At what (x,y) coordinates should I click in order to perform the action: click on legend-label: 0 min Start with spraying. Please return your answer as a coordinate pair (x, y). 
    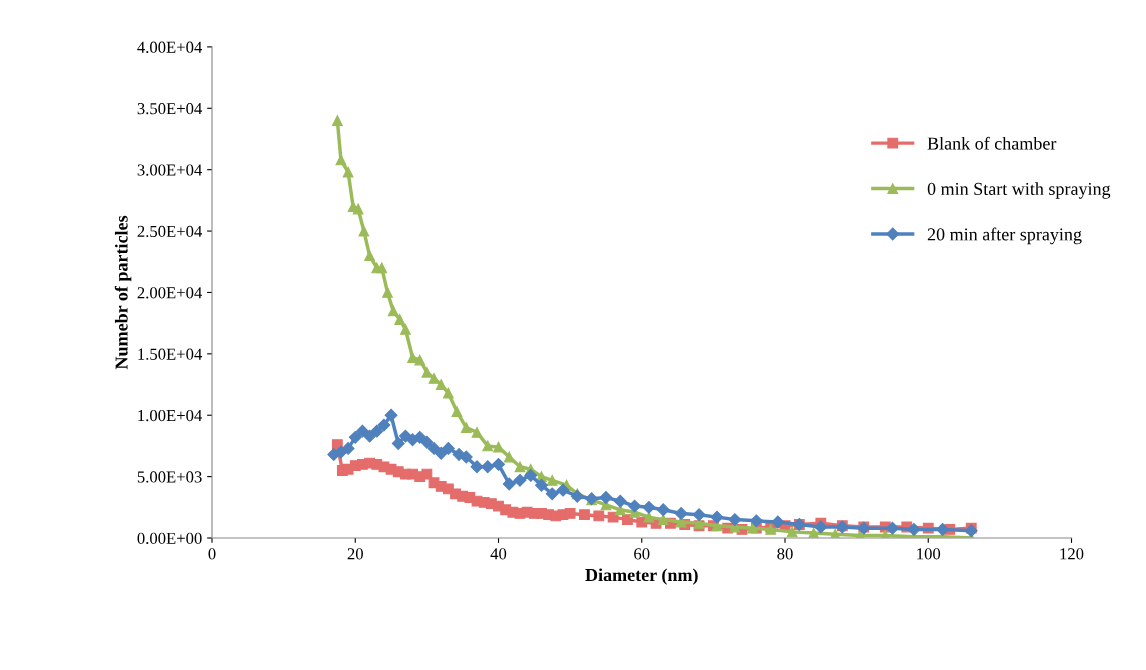
    Looking at the image, I should click on (1019, 190).